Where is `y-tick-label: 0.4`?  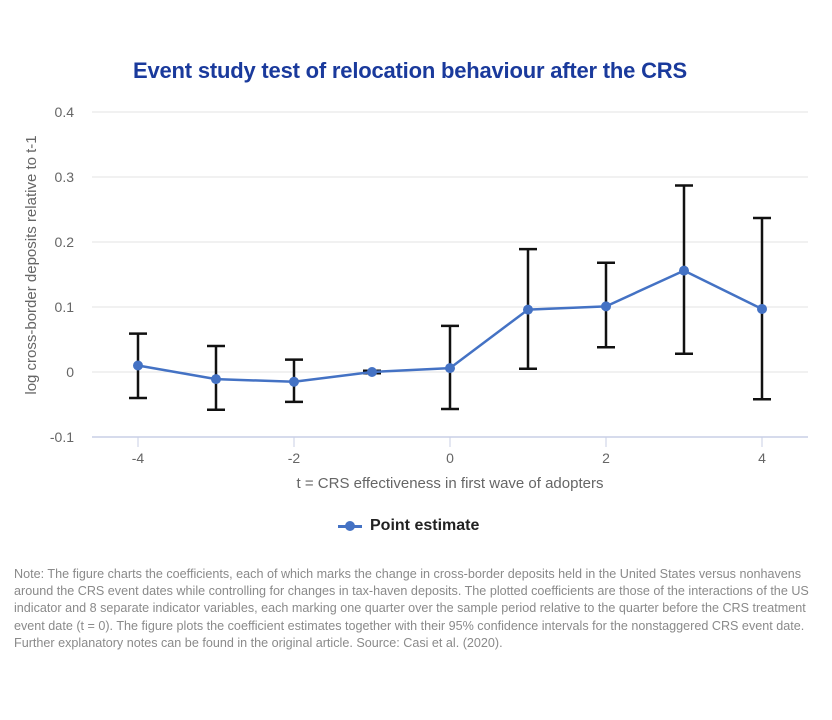
y-tick-label: 0.4 is located at coordinates (65, 112).